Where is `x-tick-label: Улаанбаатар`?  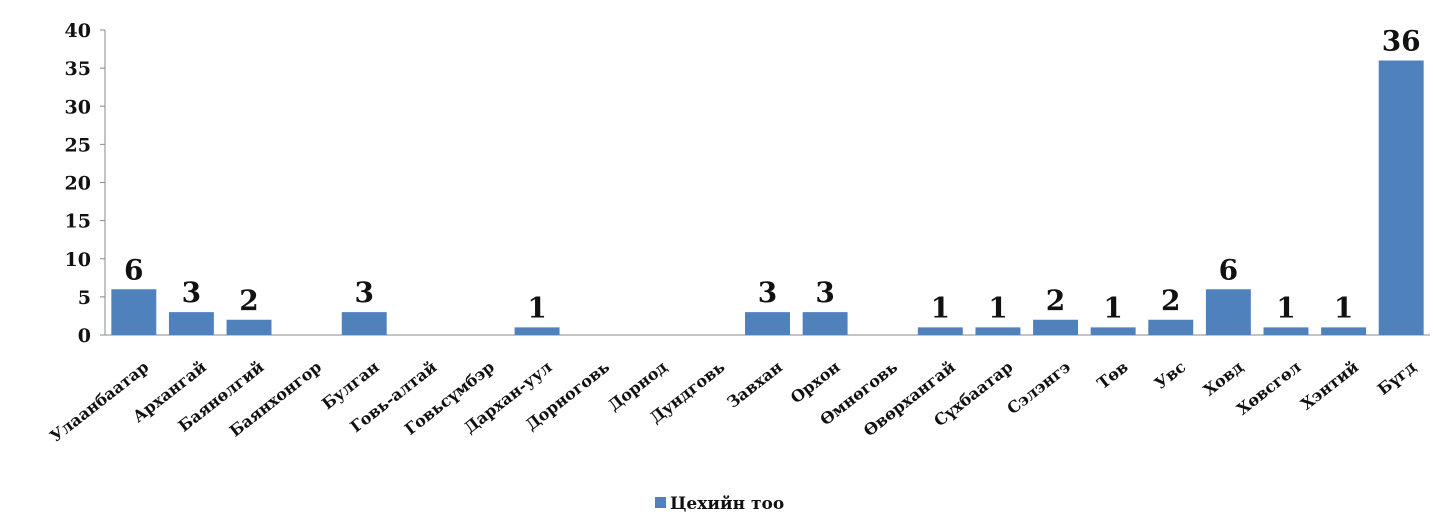
x-tick-label: Улаанбаатар is located at coordinates (99, 401).